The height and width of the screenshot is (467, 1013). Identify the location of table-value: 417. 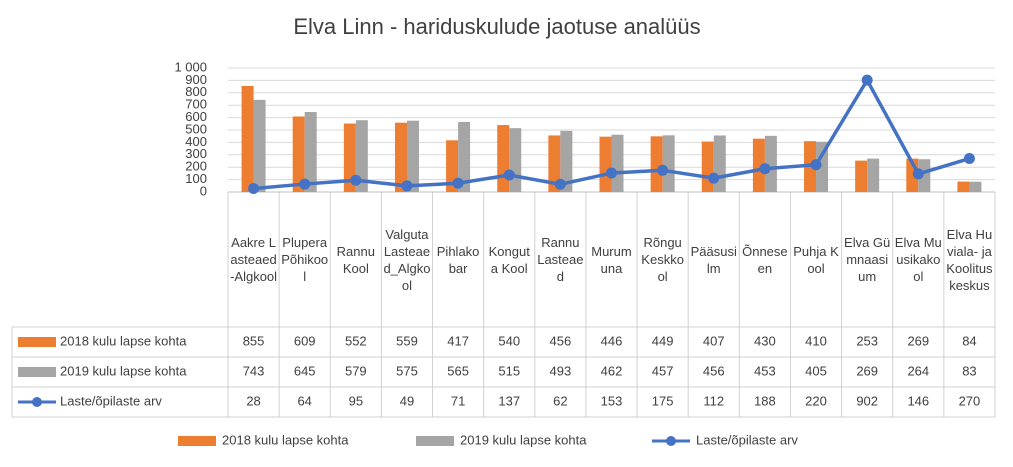
(458, 340).